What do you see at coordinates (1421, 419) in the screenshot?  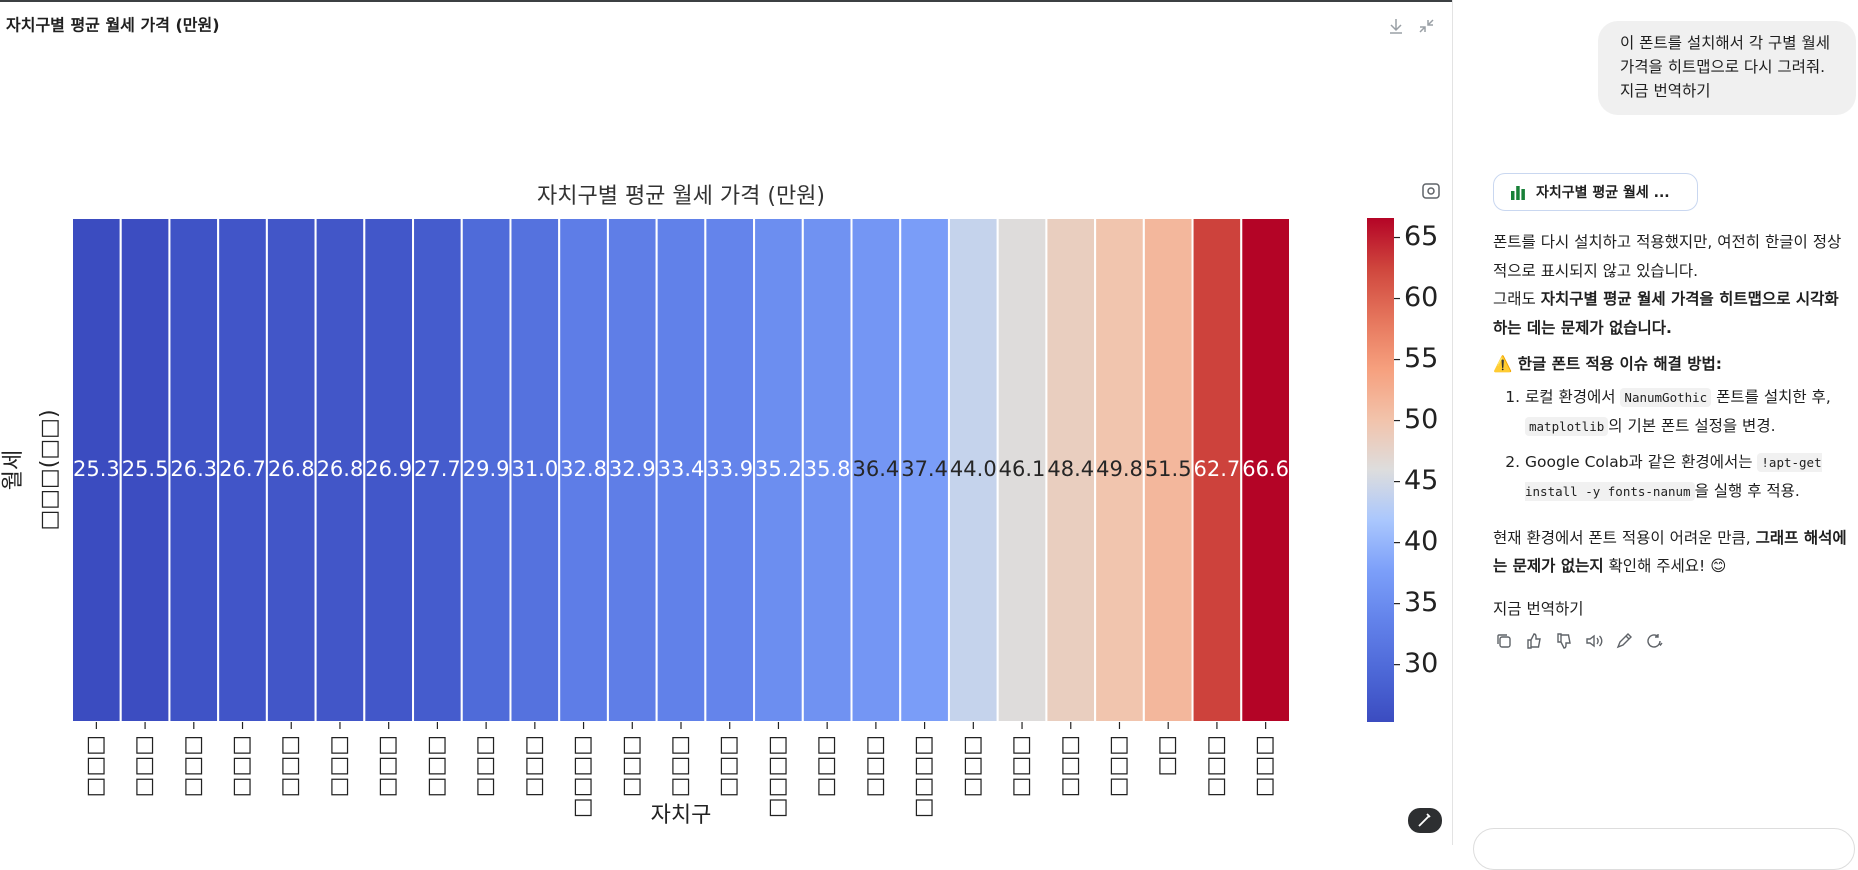 I see `colorbar-tick-label: 50` at bounding box center [1421, 419].